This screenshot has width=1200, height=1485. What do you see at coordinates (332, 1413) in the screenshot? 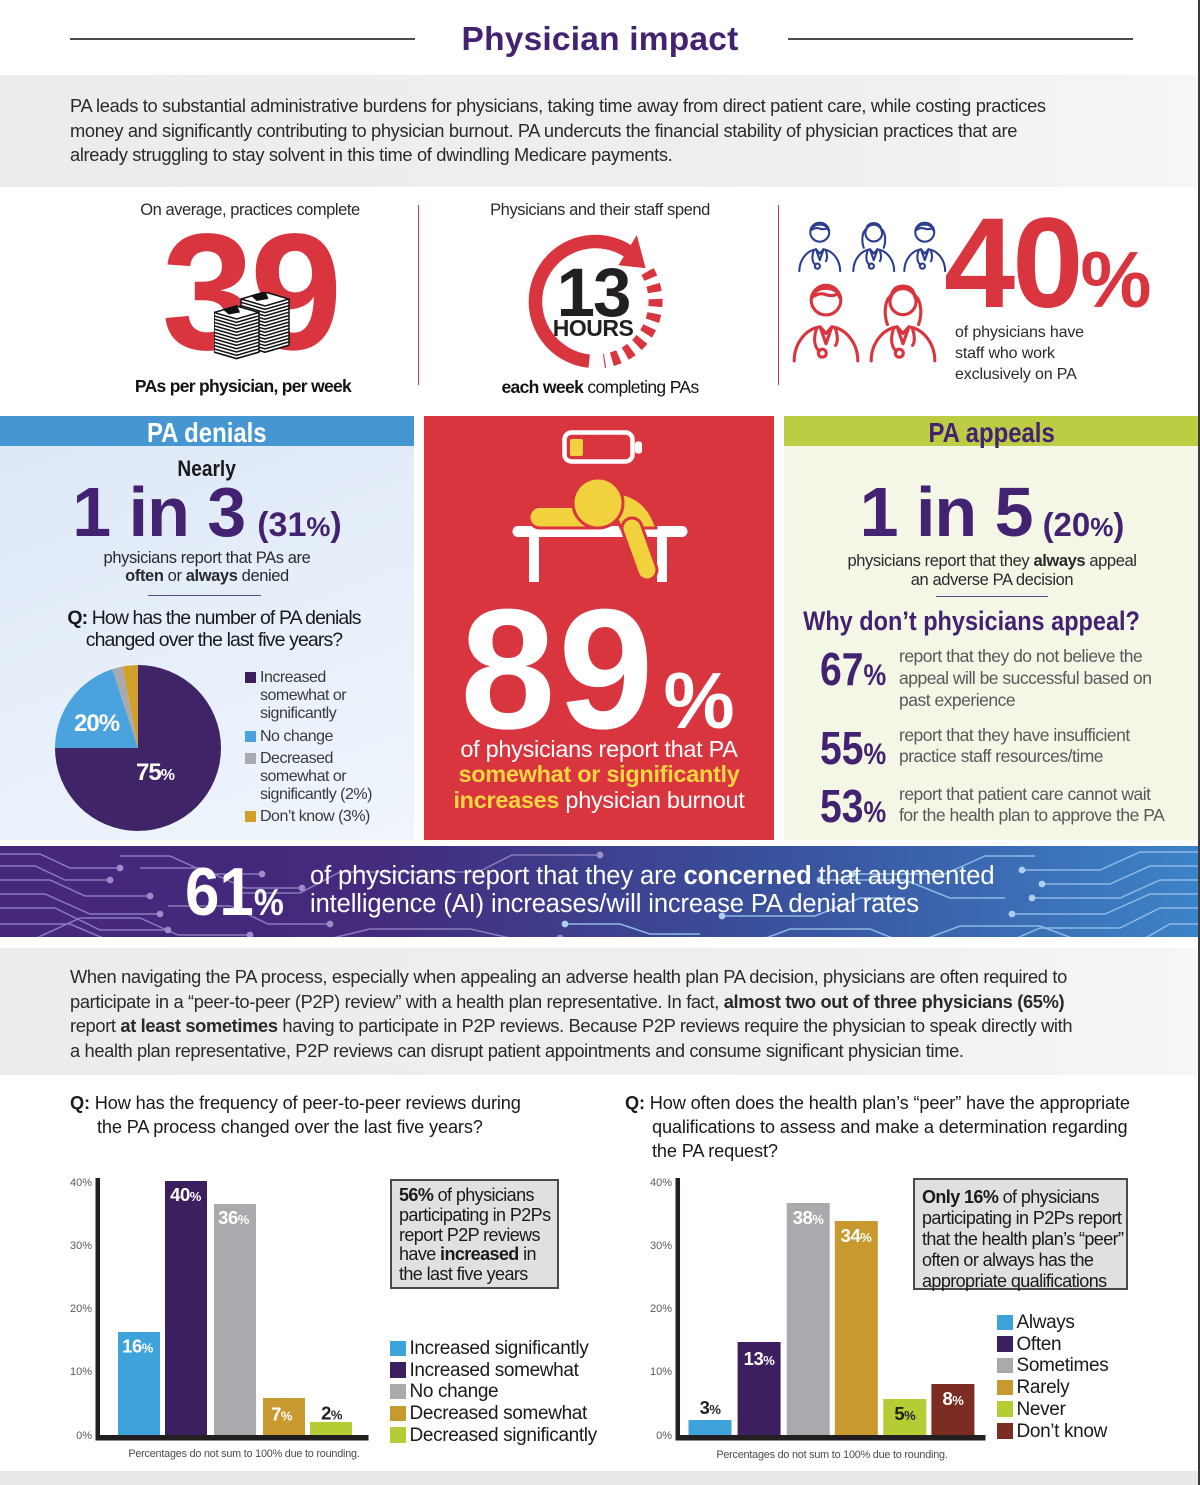
I see `svg-text: 2%` at bounding box center [332, 1413].